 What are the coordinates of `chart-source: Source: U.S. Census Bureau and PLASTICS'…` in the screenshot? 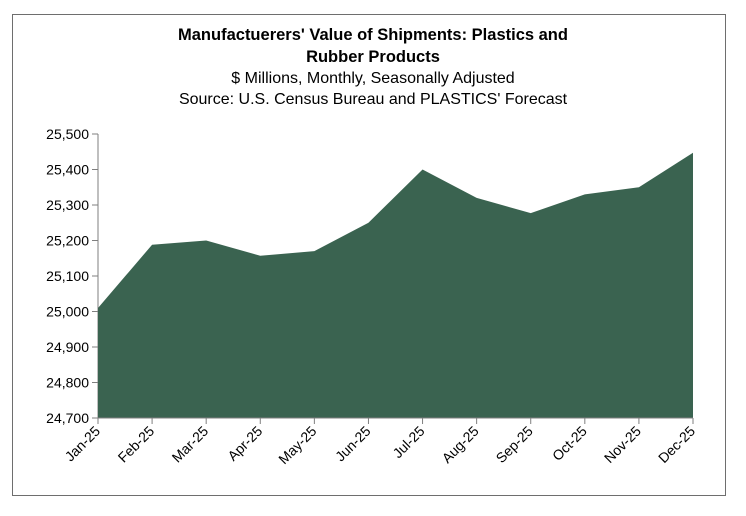 It's located at (373, 99).